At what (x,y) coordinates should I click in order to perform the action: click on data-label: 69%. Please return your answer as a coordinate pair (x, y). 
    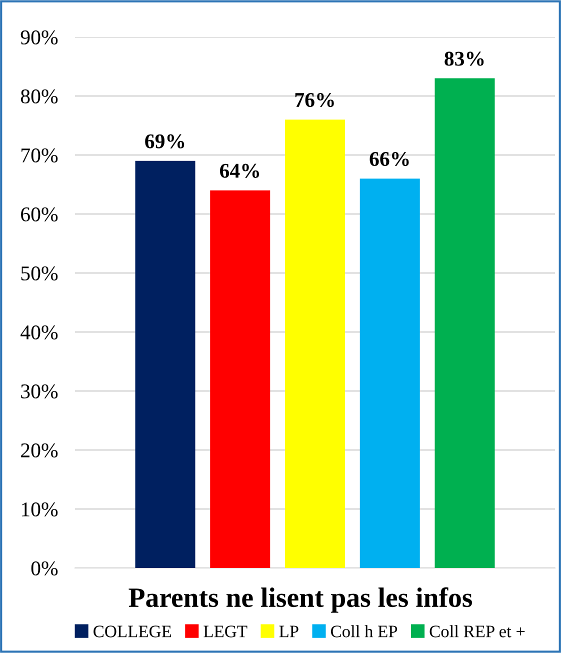
    Looking at the image, I should click on (164, 141).